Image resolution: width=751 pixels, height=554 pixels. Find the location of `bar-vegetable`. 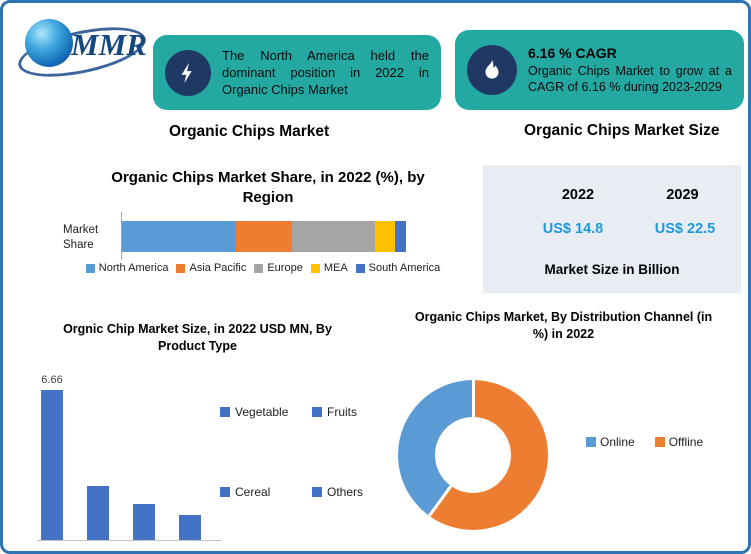

bar-vegetable is located at coordinates (52, 465).